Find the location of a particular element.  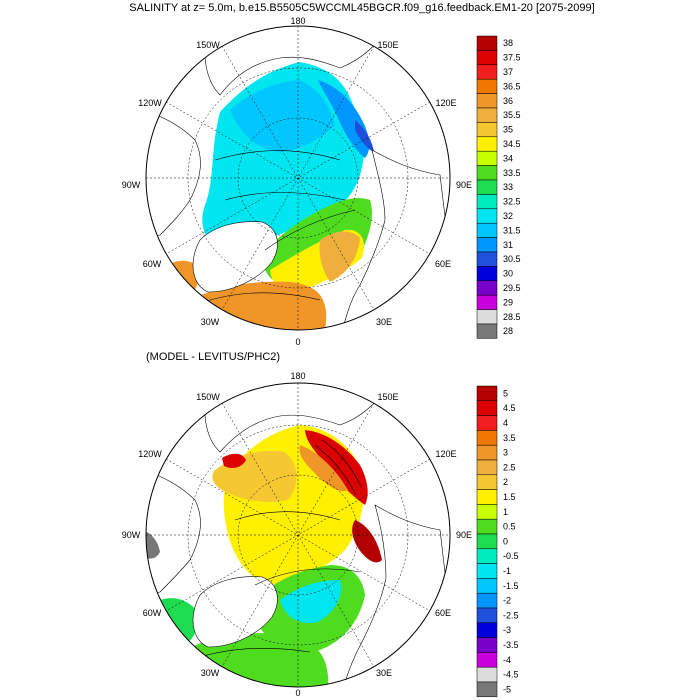

colorbar-bottom-label-6: 2 is located at coordinates (505, 482).